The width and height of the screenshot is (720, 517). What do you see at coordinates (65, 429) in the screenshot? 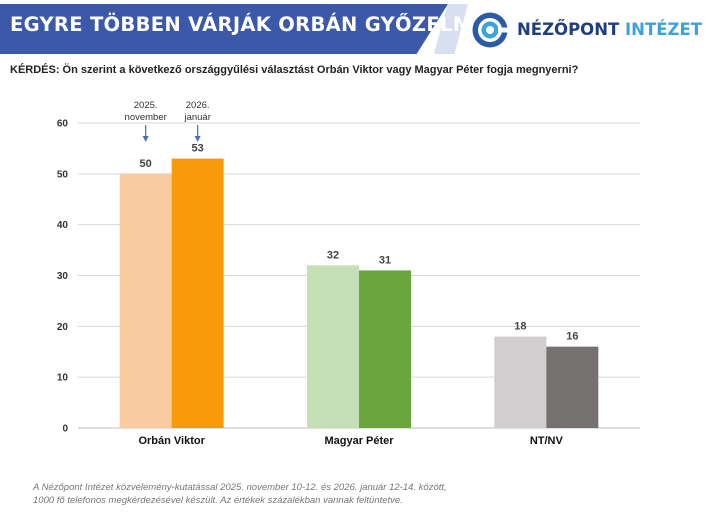
I see `y-tick-label: 0` at bounding box center [65, 429].